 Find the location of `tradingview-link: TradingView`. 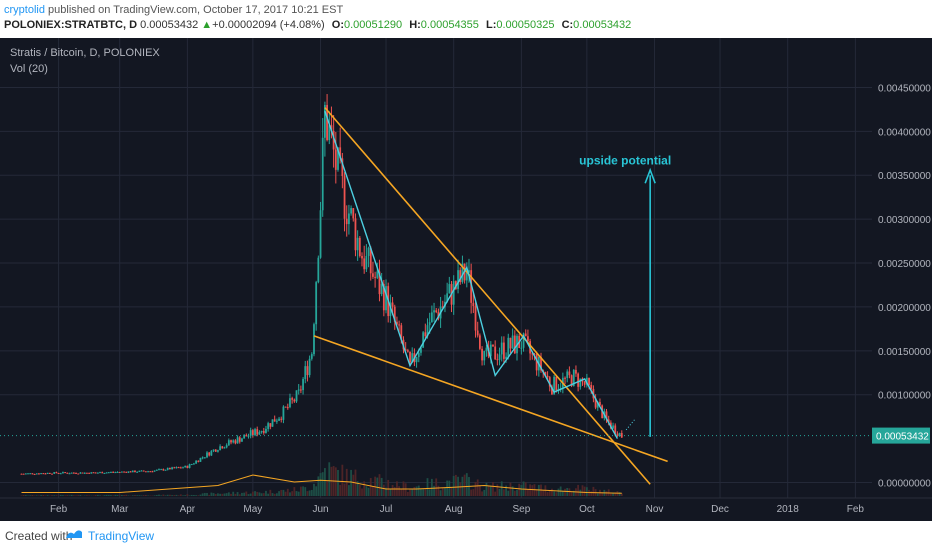

tradingview-link: TradingView is located at coordinates (121, 536).